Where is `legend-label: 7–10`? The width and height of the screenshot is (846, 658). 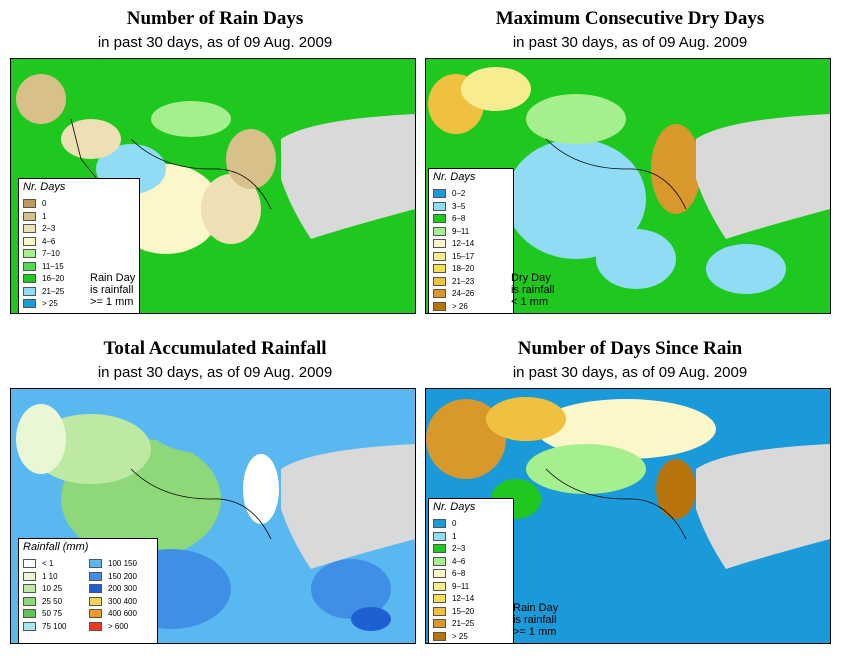
legend-label: 7–10 is located at coordinates (51, 253).